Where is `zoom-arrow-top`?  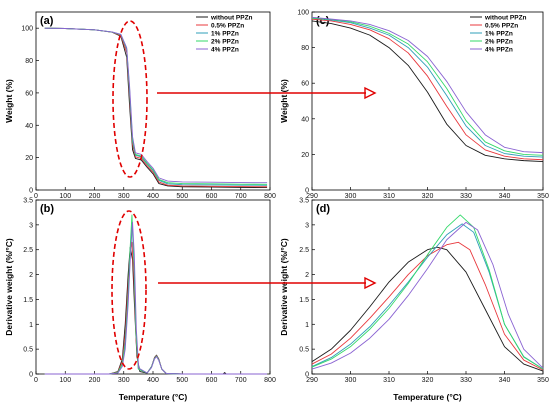
zoom-arrow-top is located at coordinates (267, 93).